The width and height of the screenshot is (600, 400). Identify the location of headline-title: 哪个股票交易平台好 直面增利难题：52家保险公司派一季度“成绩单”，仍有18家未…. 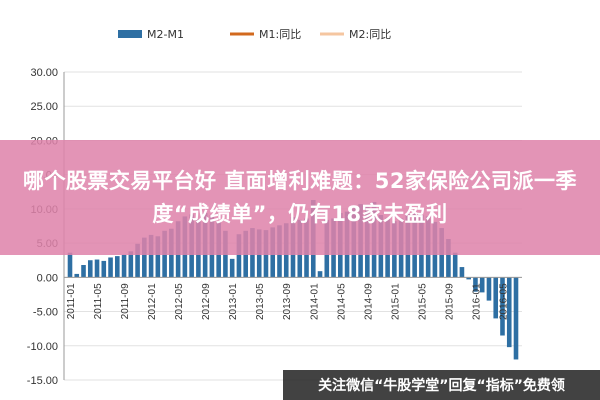
(300, 197).